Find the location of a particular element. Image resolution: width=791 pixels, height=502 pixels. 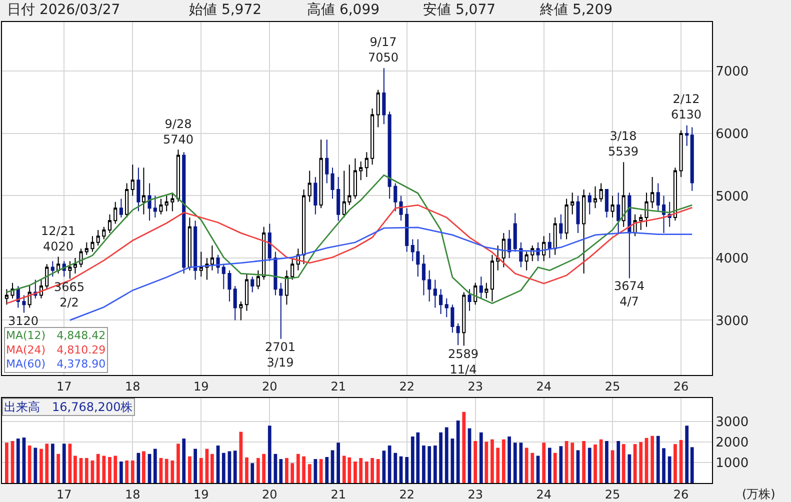

y-tick-label: 7000 is located at coordinates (732, 72).